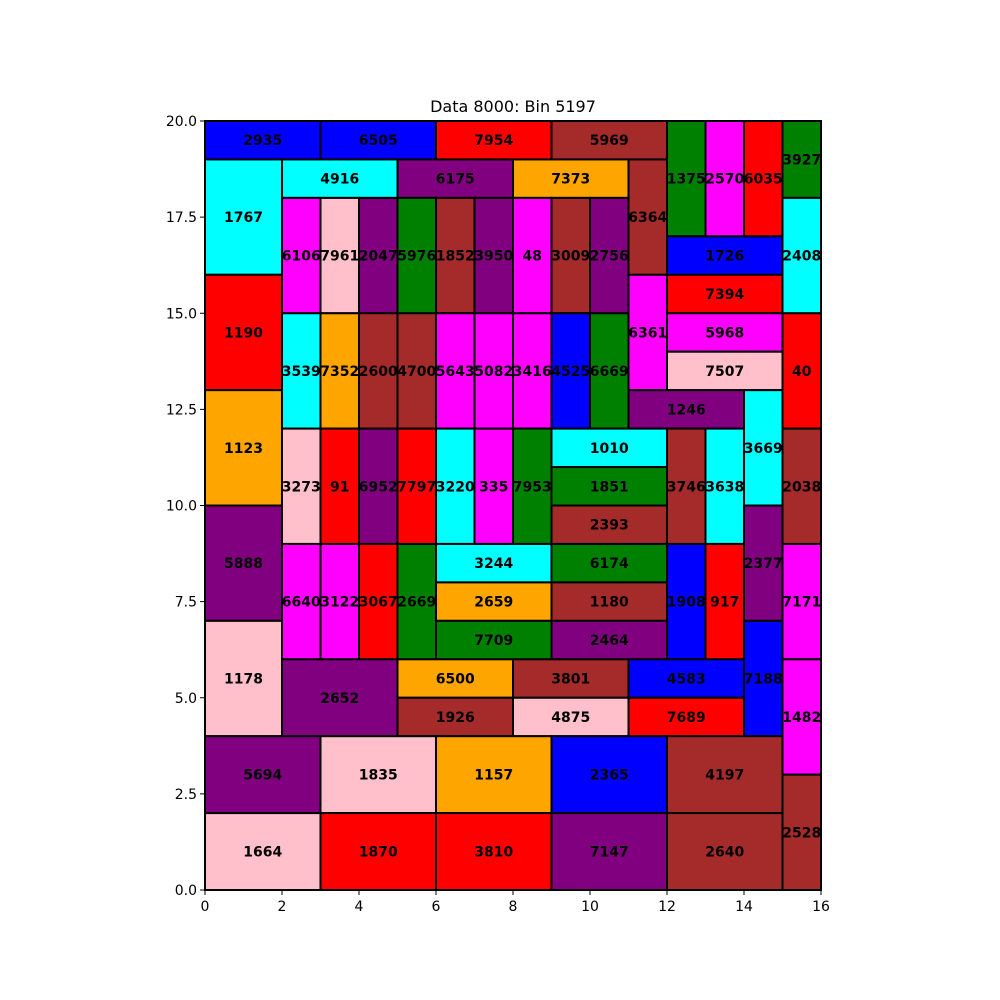 The height and width of the screenshot is (1000, 1000). I want to click on bin-item-7394: 7394, so click(725, 294).